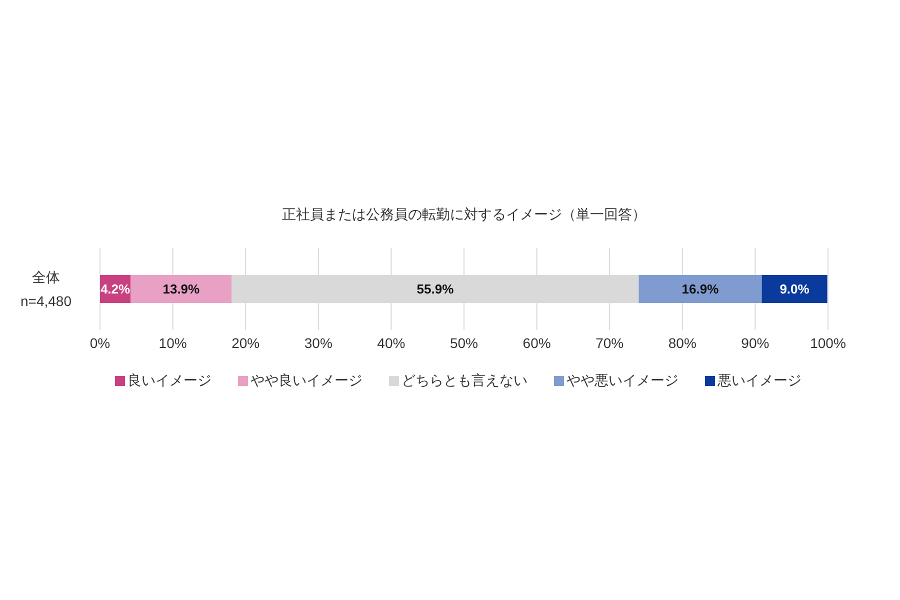  Describe the element at coordinates (465, 381) in the screenshot. I see `legend-label: どちらとも言えない` at that location.